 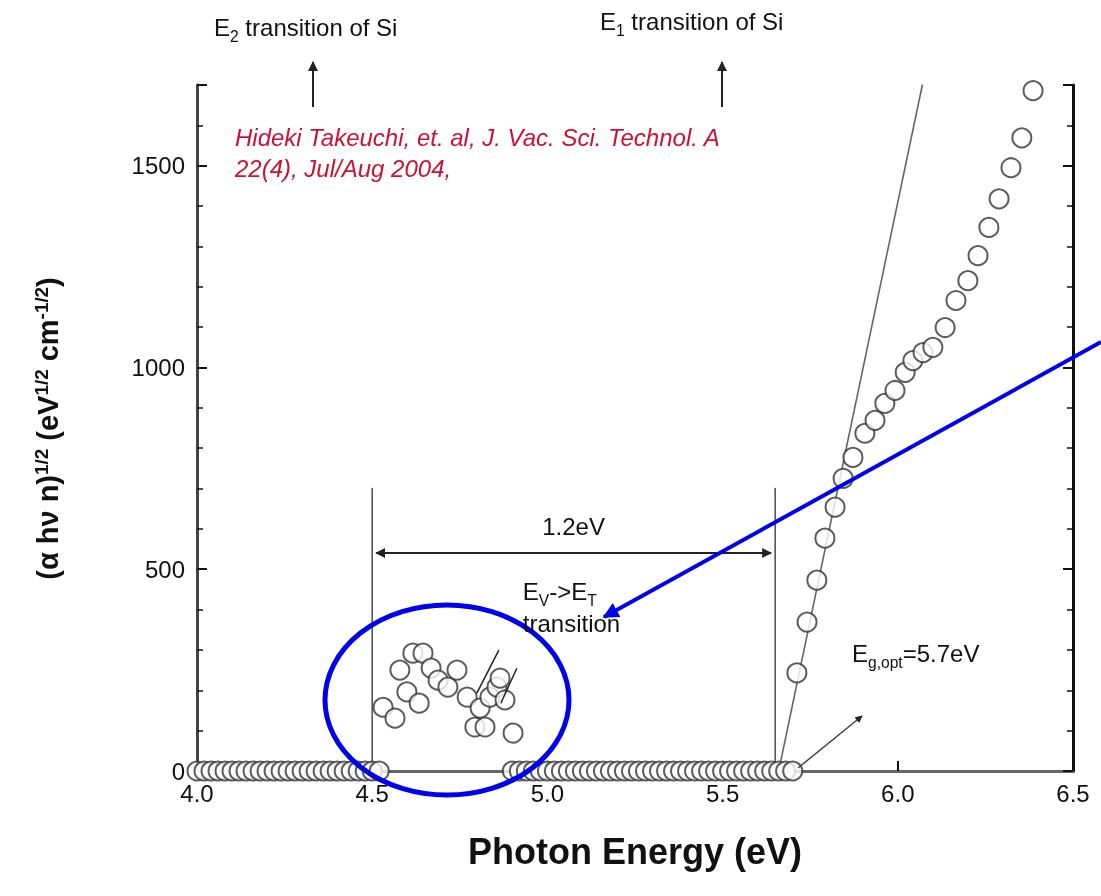 I want to click on y-tick-label: 1000, so click(x=158, y=367).